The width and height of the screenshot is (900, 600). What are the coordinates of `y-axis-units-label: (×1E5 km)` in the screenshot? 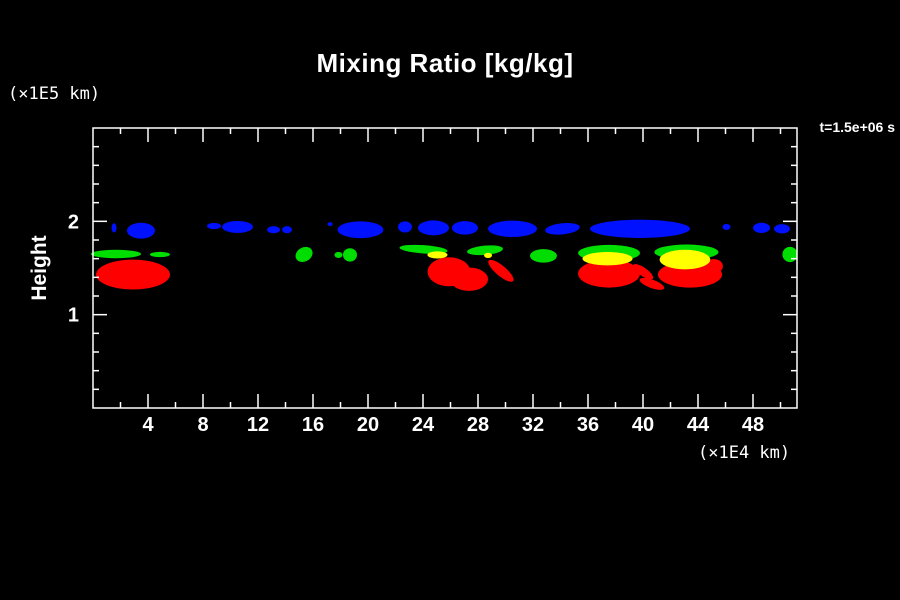 It's located at (54, 94).